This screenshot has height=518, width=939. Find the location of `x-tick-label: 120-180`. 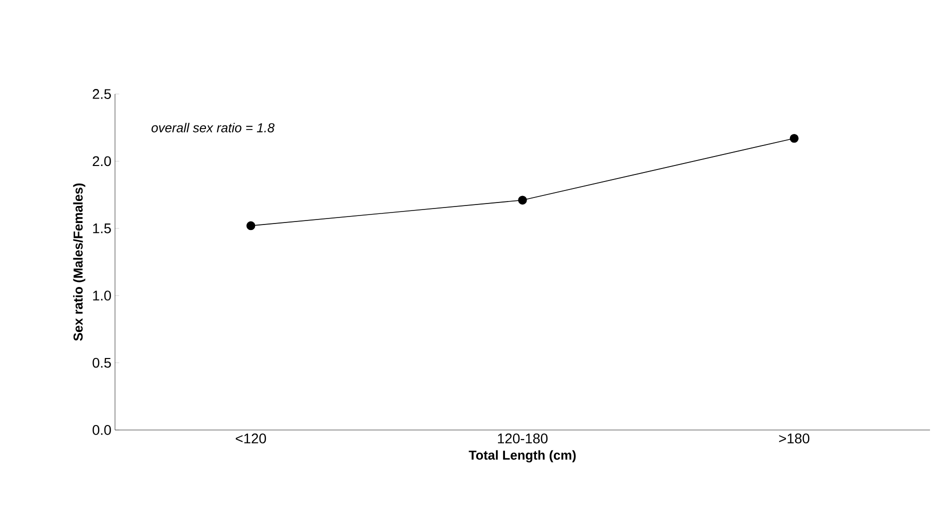

x-tick-label: 120-180 is located at coordinates (523, 439).